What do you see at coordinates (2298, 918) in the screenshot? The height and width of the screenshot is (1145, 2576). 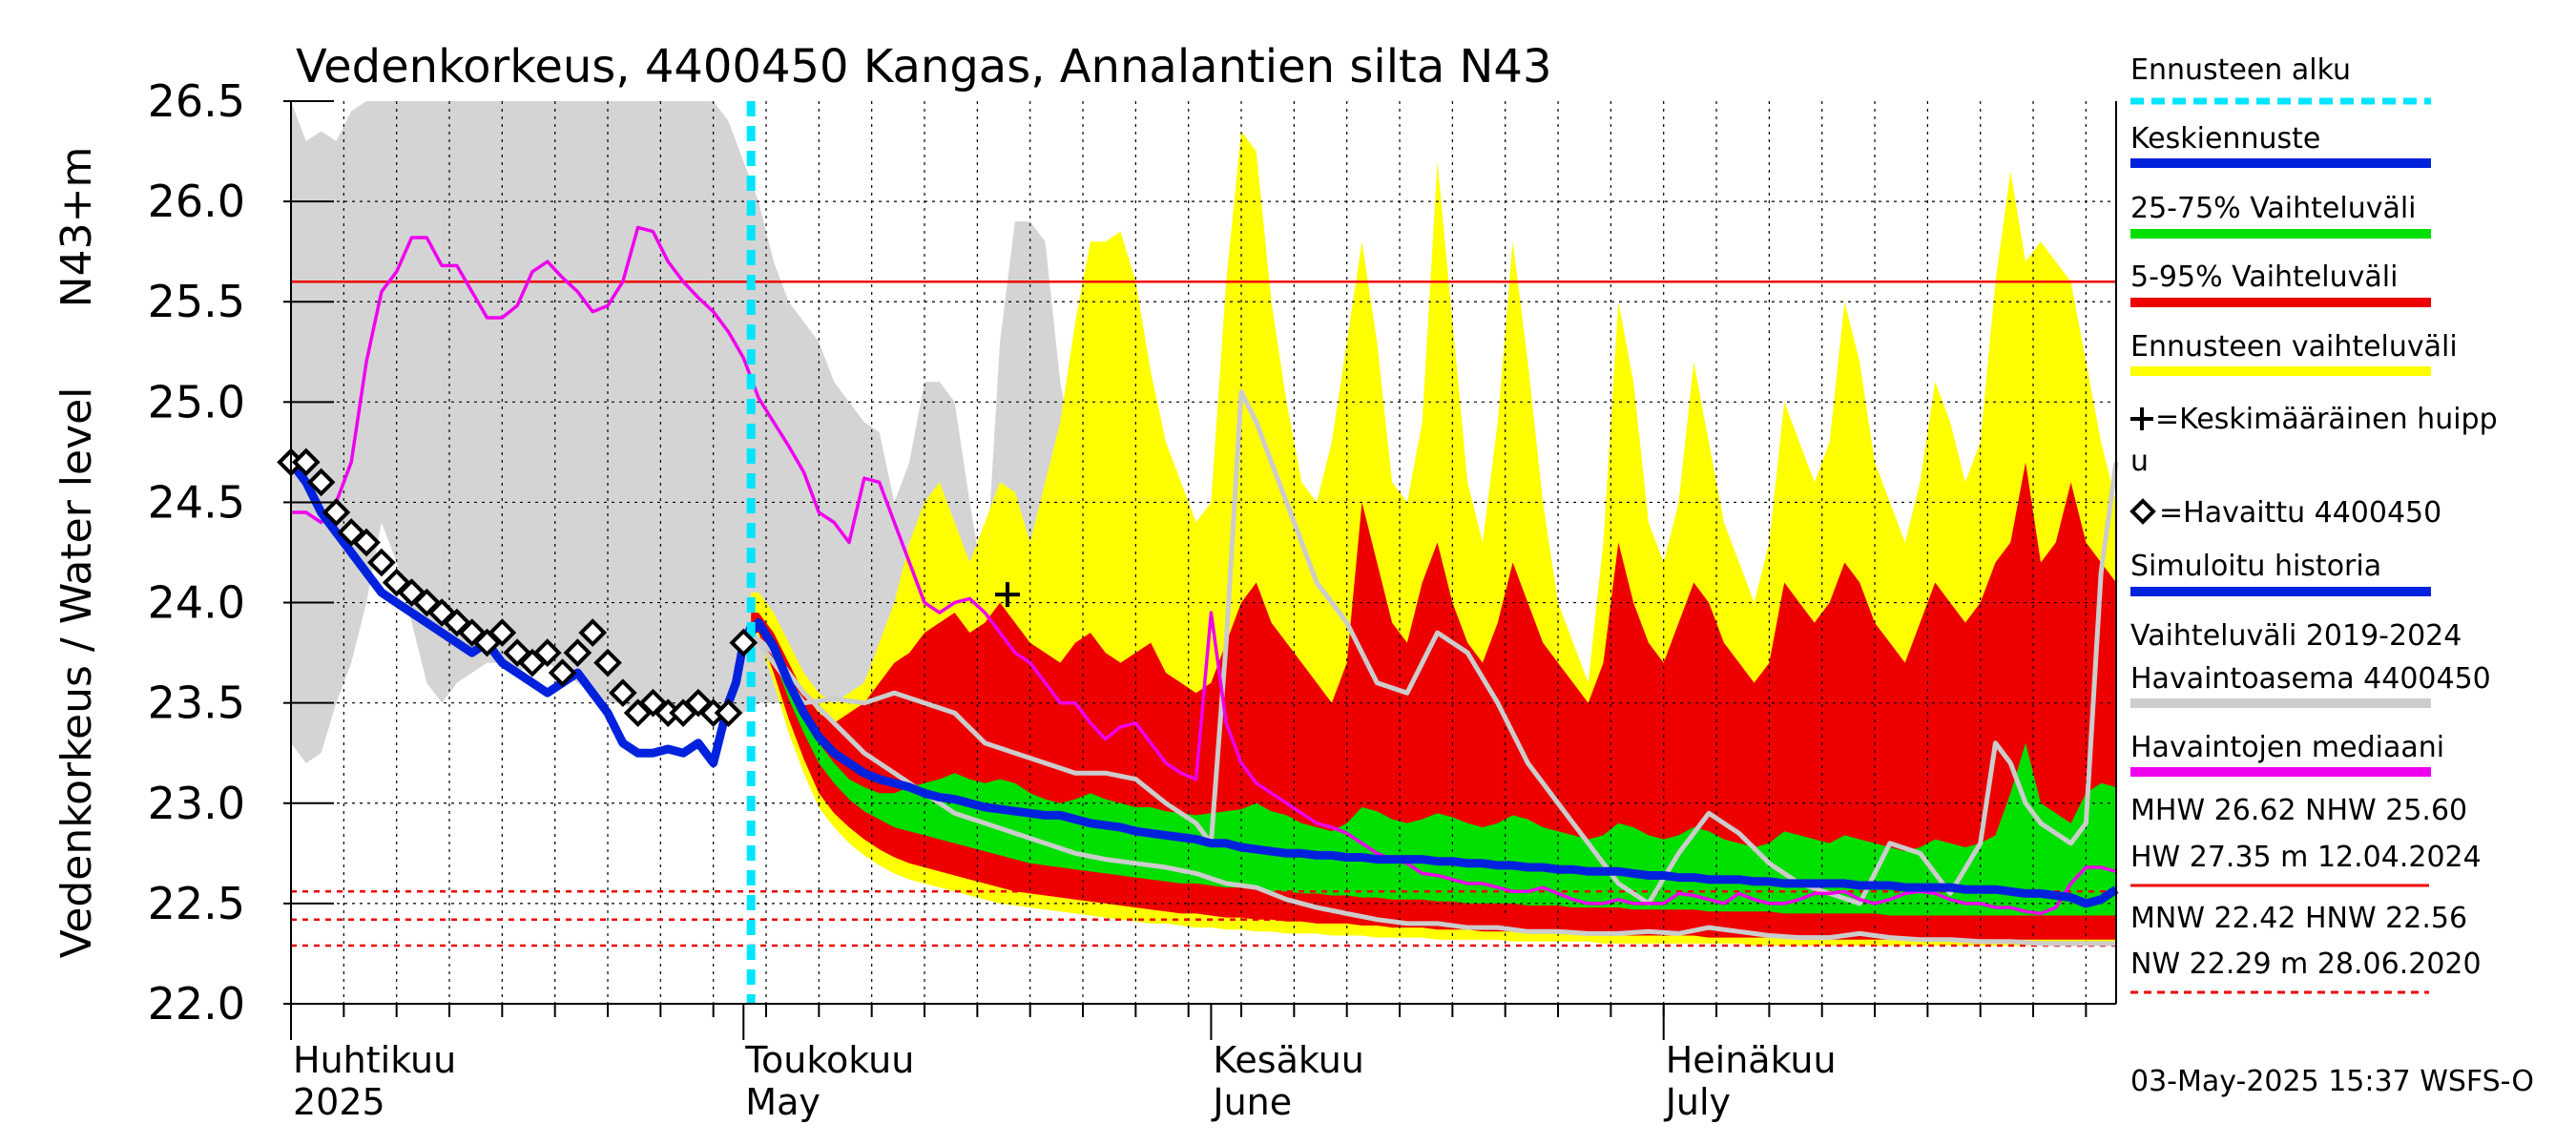 I see `stat-line-3: MNW 22.42 HNW 22.56` at bounding box center [2298, 918].